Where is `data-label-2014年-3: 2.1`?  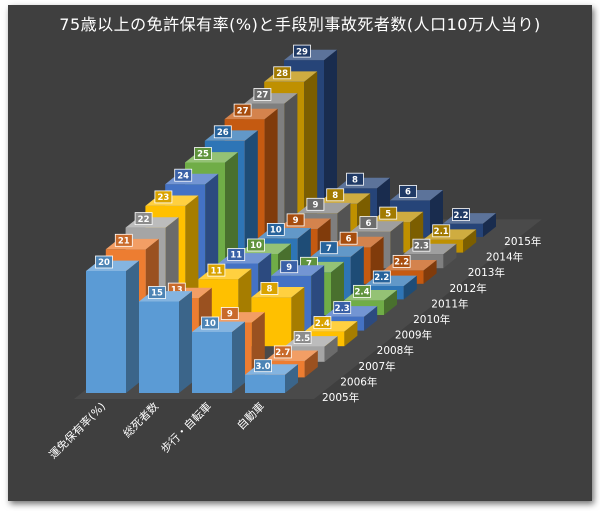
data-label-2014年-3: 2.1 is located at coordinates (441, 231).